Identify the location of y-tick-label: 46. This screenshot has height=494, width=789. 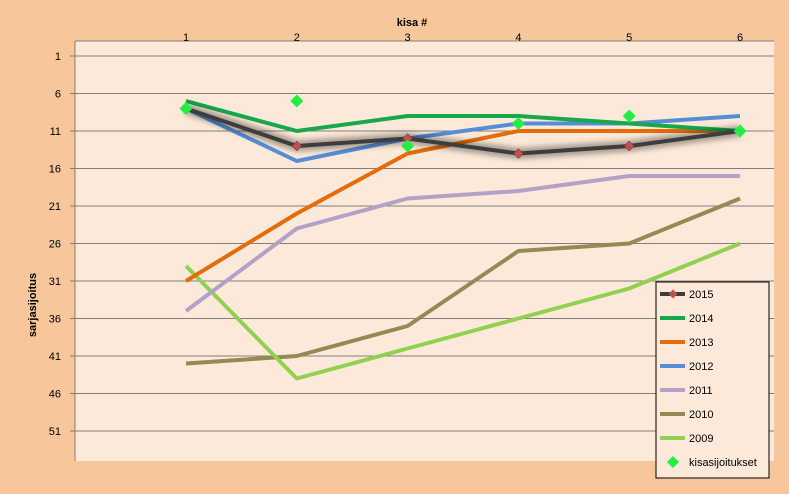
(55, 395).